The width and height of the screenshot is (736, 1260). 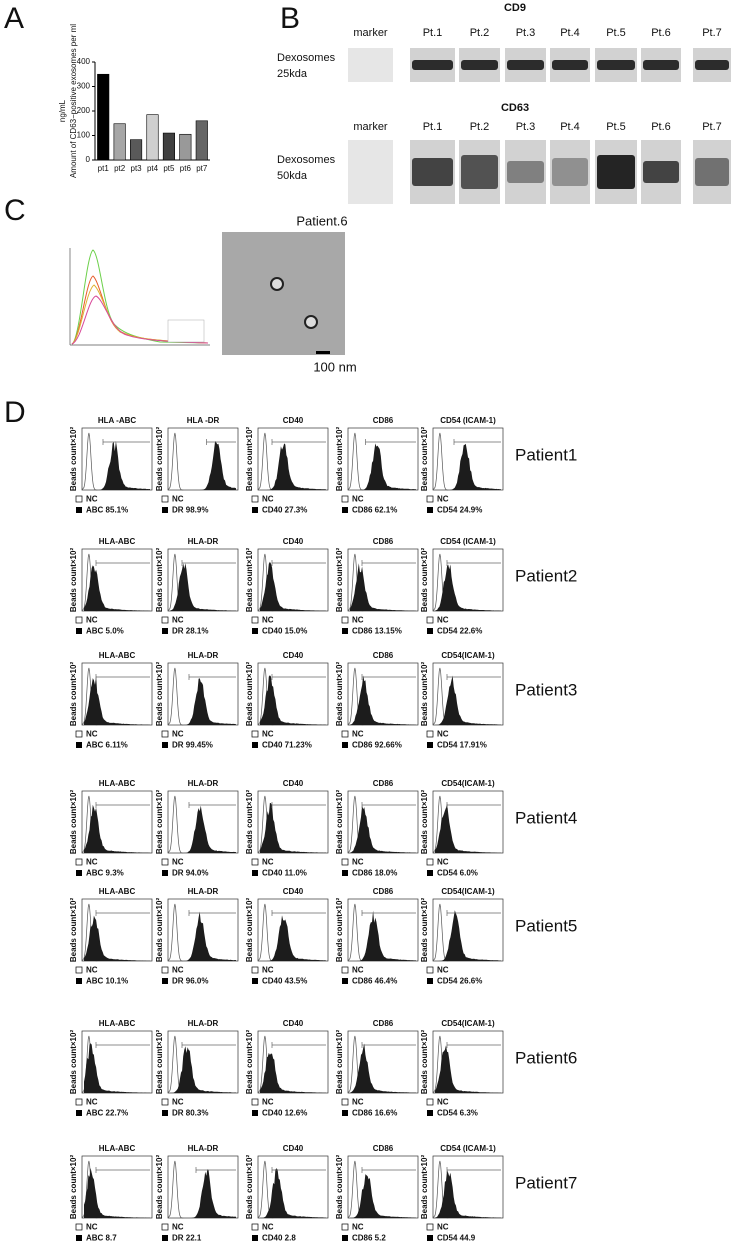 I want to click on marker-label: CD54 22.6%, so click(x=459, y=631).